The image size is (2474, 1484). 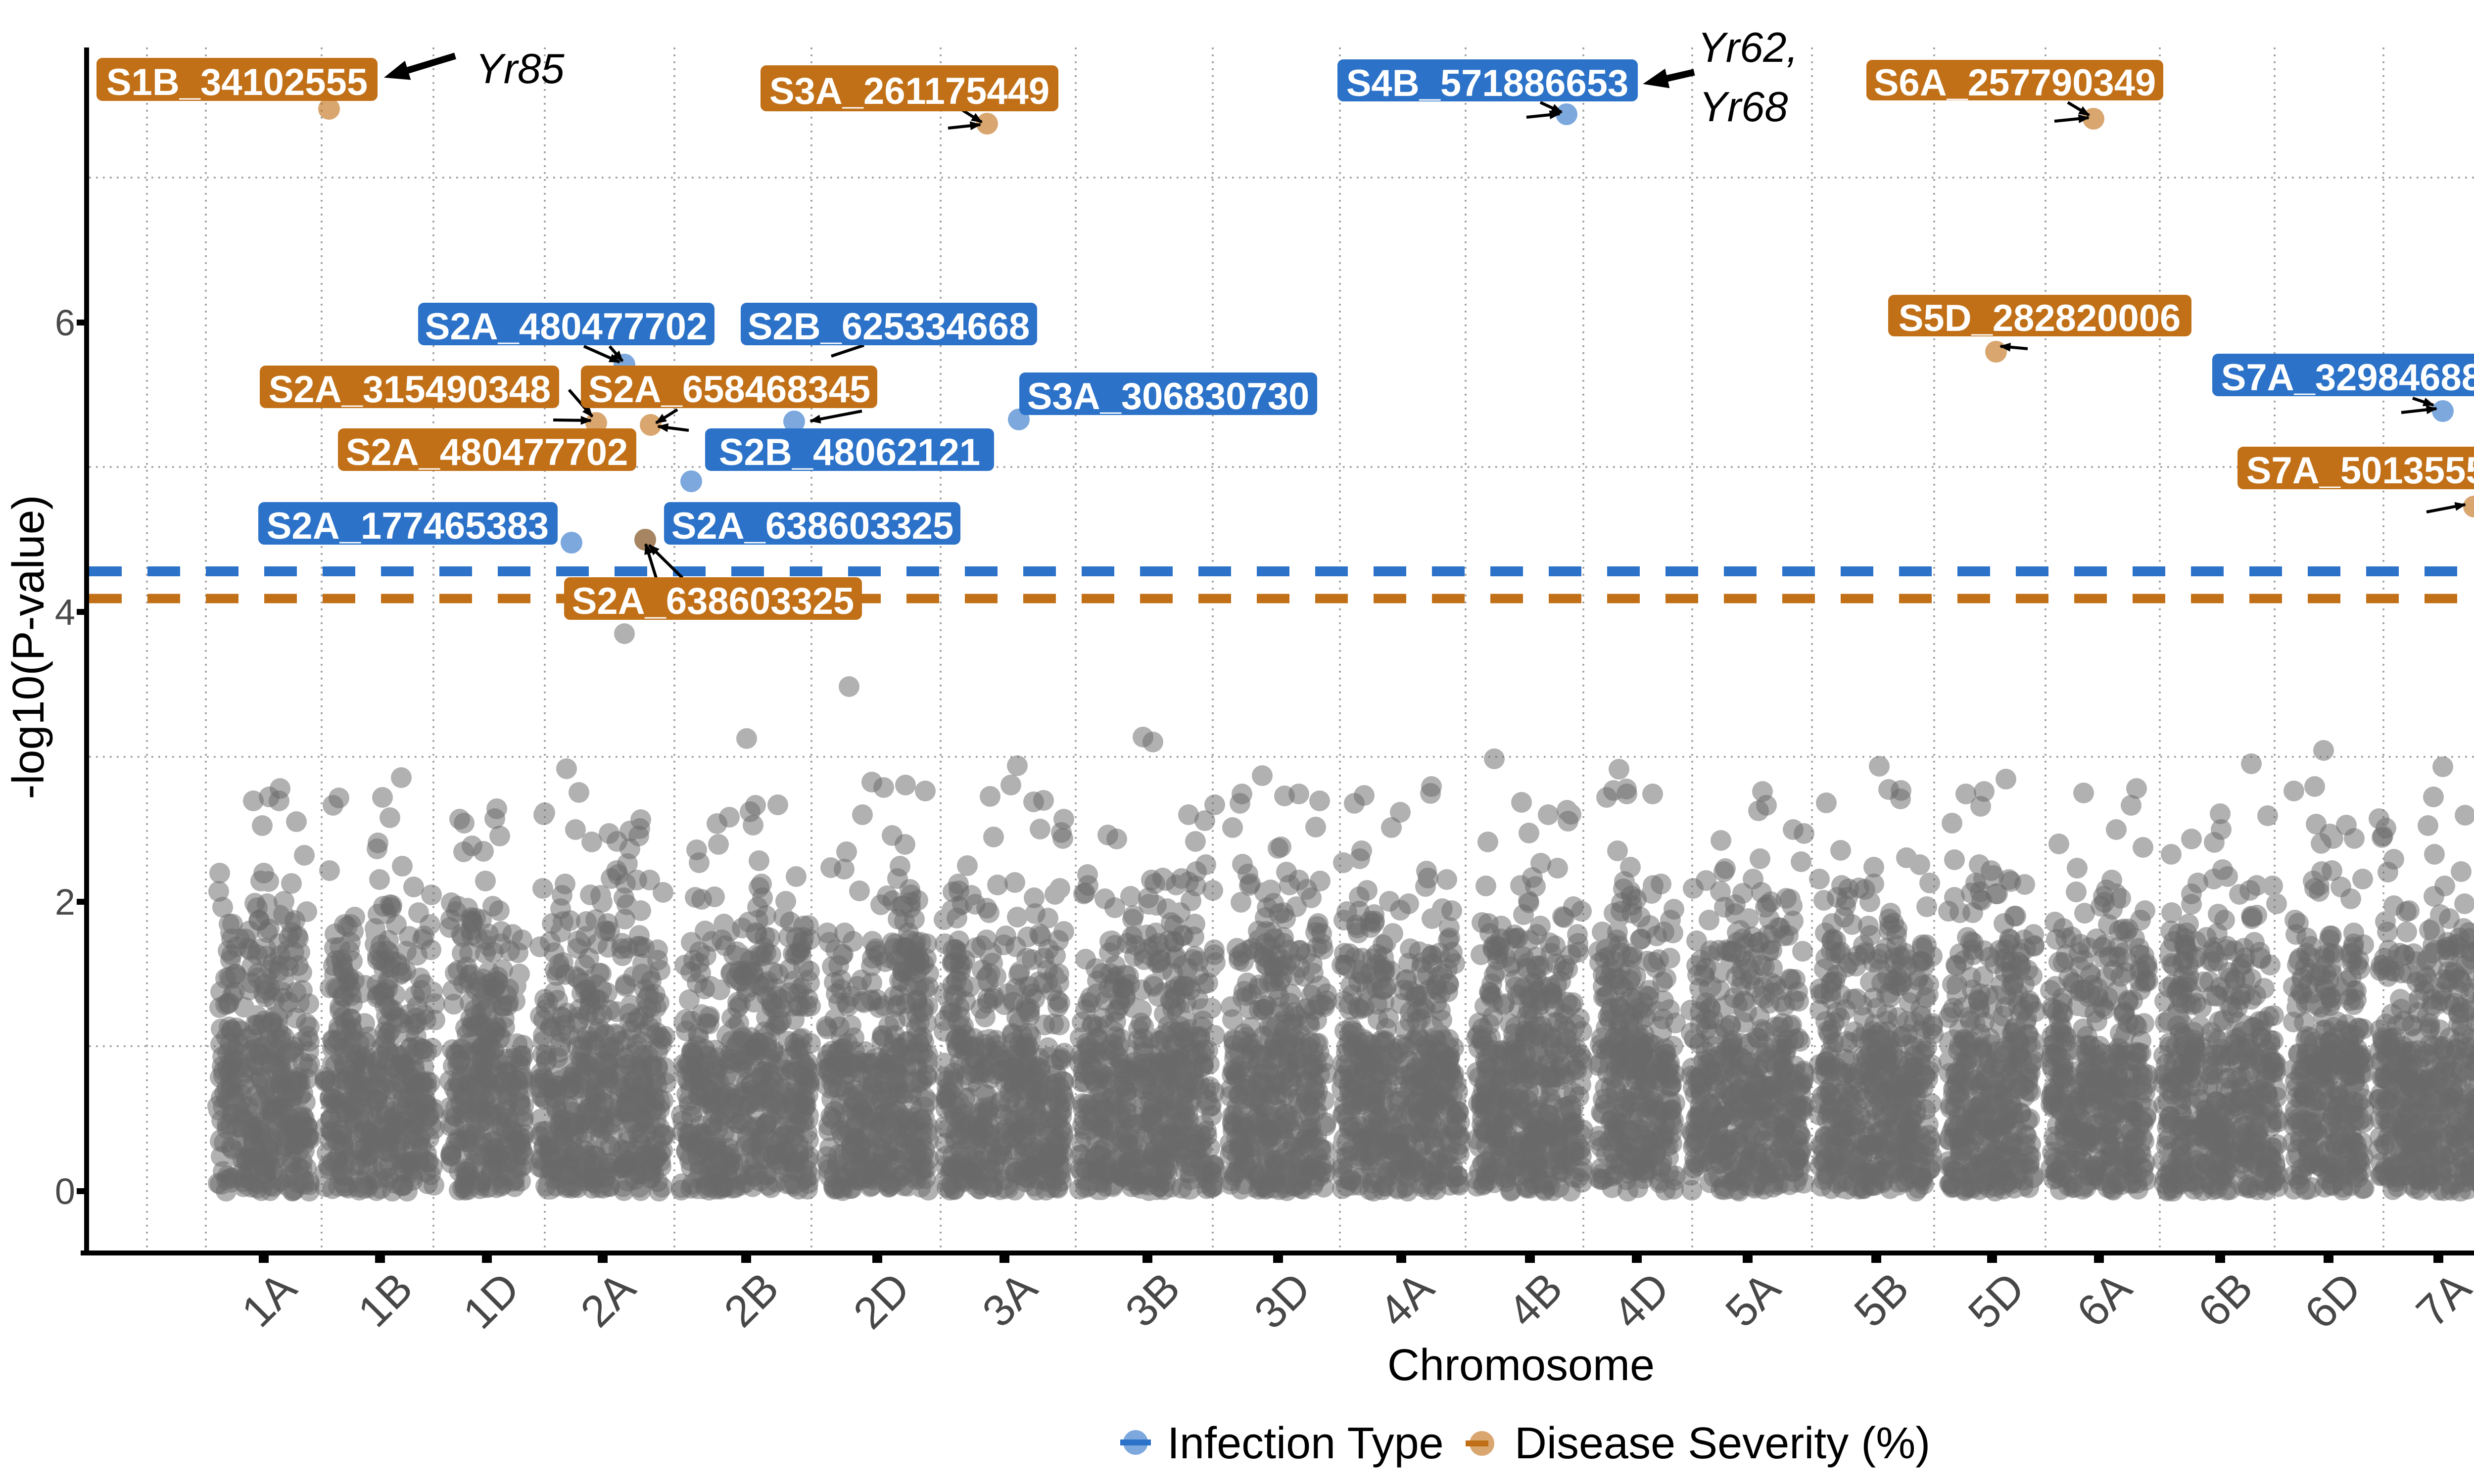 What do you see at coordinates (520, 69) in the screenshot?
I see `svg-text: Yr85` at bounding box center [520, 69].